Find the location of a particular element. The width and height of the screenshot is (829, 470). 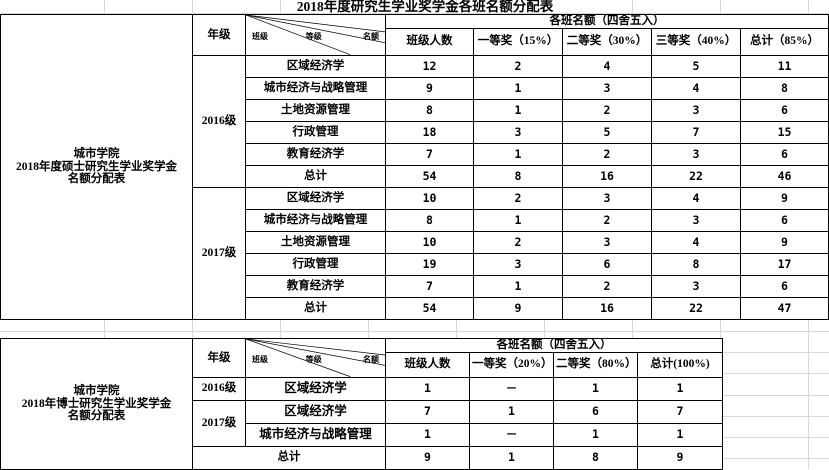

caption-line-3: 名额分配表 is located at coordinates (96, 416).